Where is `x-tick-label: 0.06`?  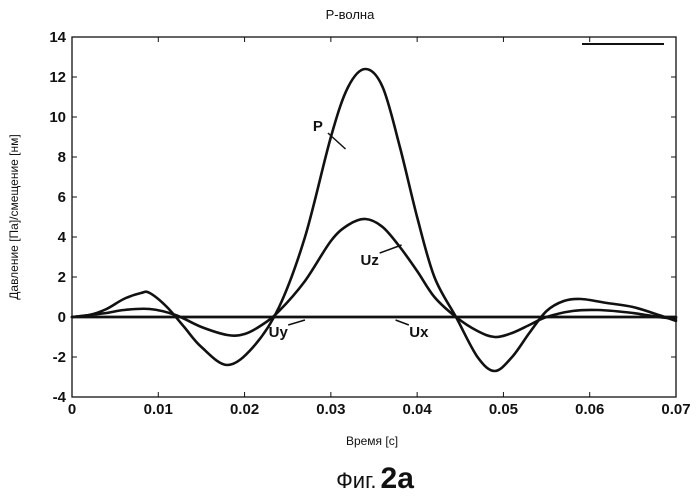 x-tick-label: 0.06 is located at coordinates (589, 409).